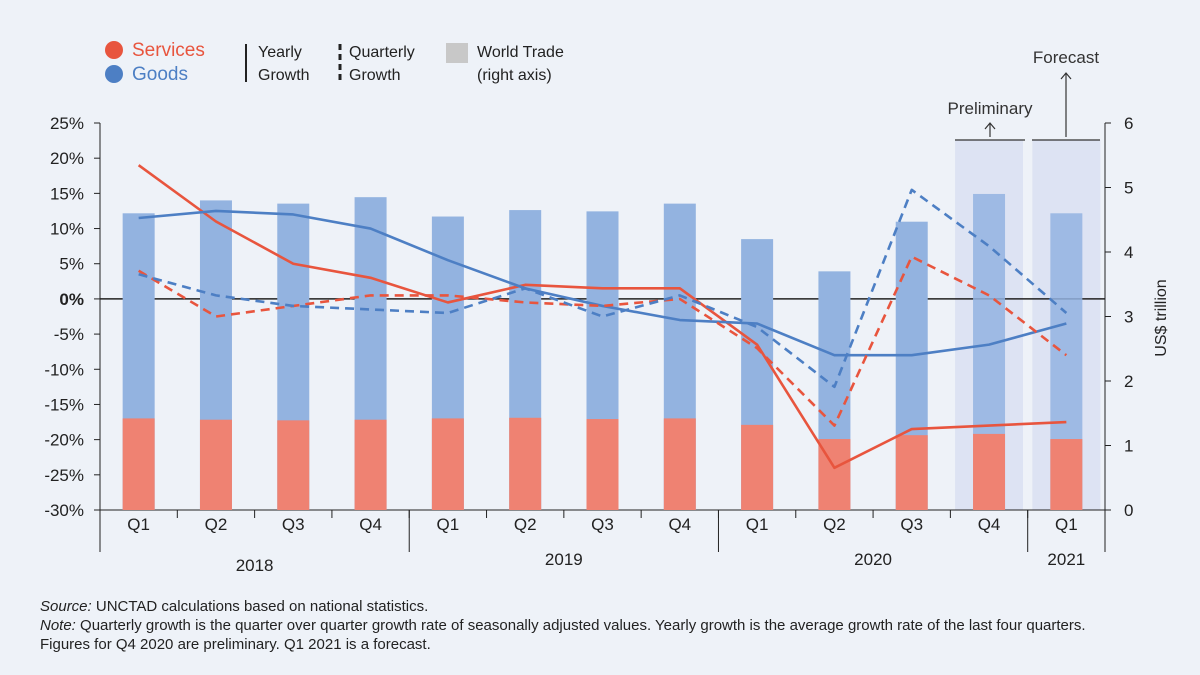  Describe the element at coordinates (64, 475) in the screenshot. I see `left-tick-label: -25%` at that location.